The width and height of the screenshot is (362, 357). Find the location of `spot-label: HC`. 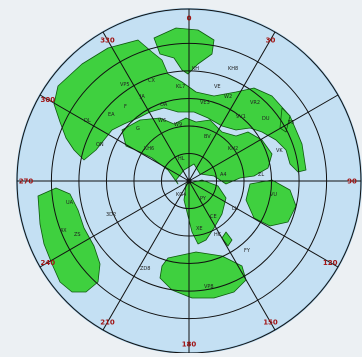

spot-label: HC is located at coordinates (218, 235).